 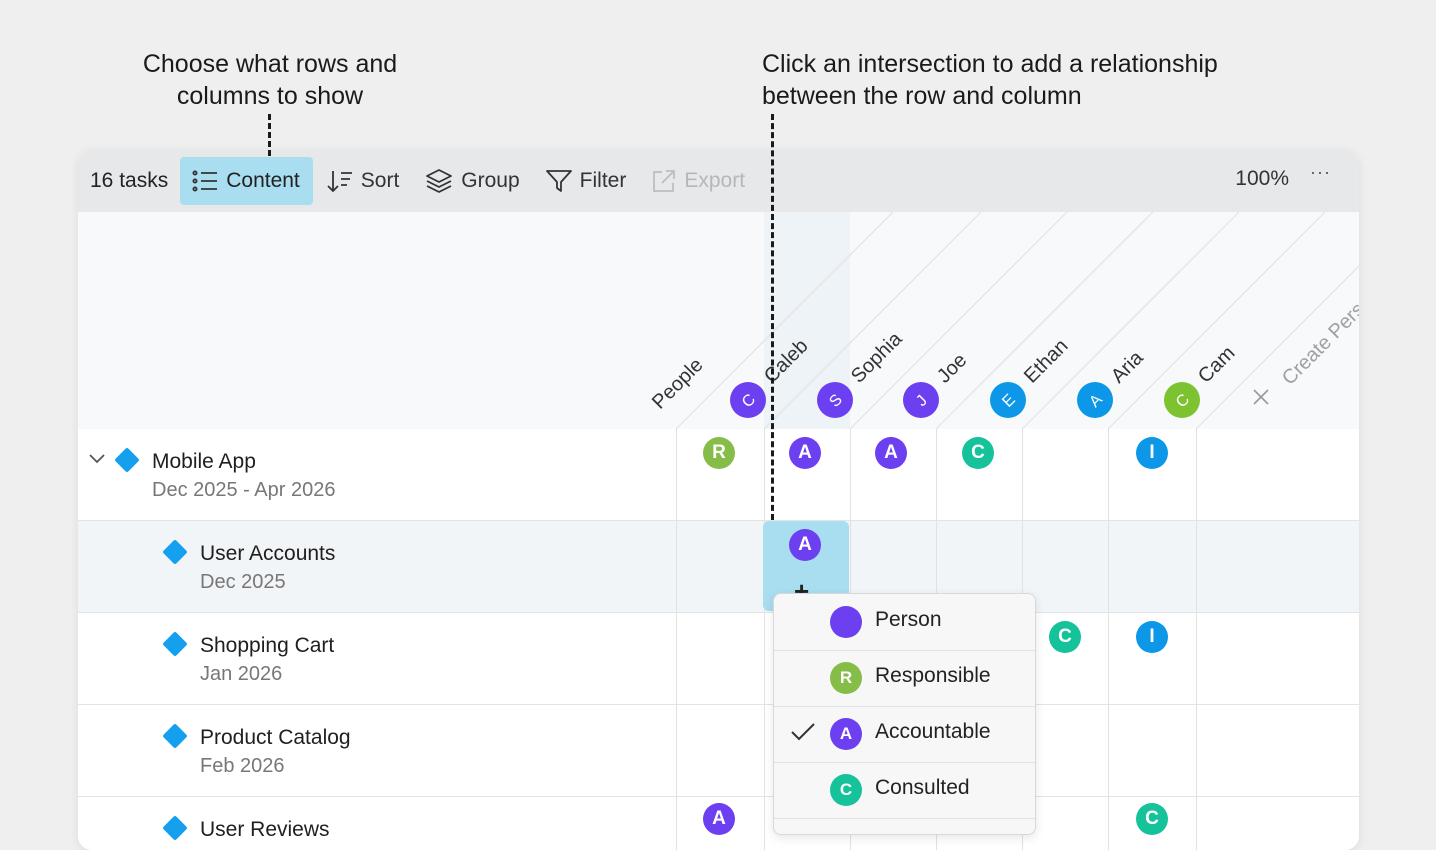 What do you see at coordinates (205, 181) in the screenshot?
I see `list-icon` at bounding box center [205, 181].